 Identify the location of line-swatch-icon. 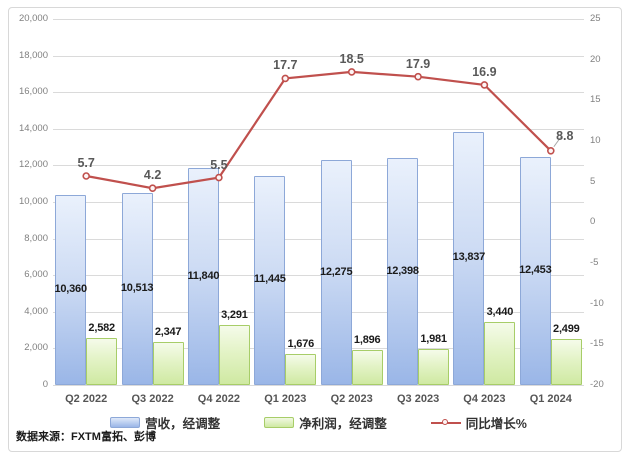
(445, 421).